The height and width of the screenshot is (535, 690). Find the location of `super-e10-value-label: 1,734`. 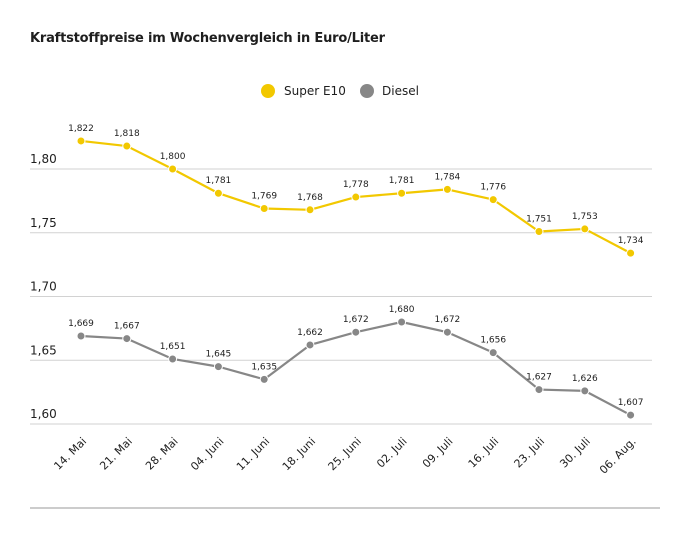

super-e10-value-label: 1,734 is located at coordinates (631, 241).